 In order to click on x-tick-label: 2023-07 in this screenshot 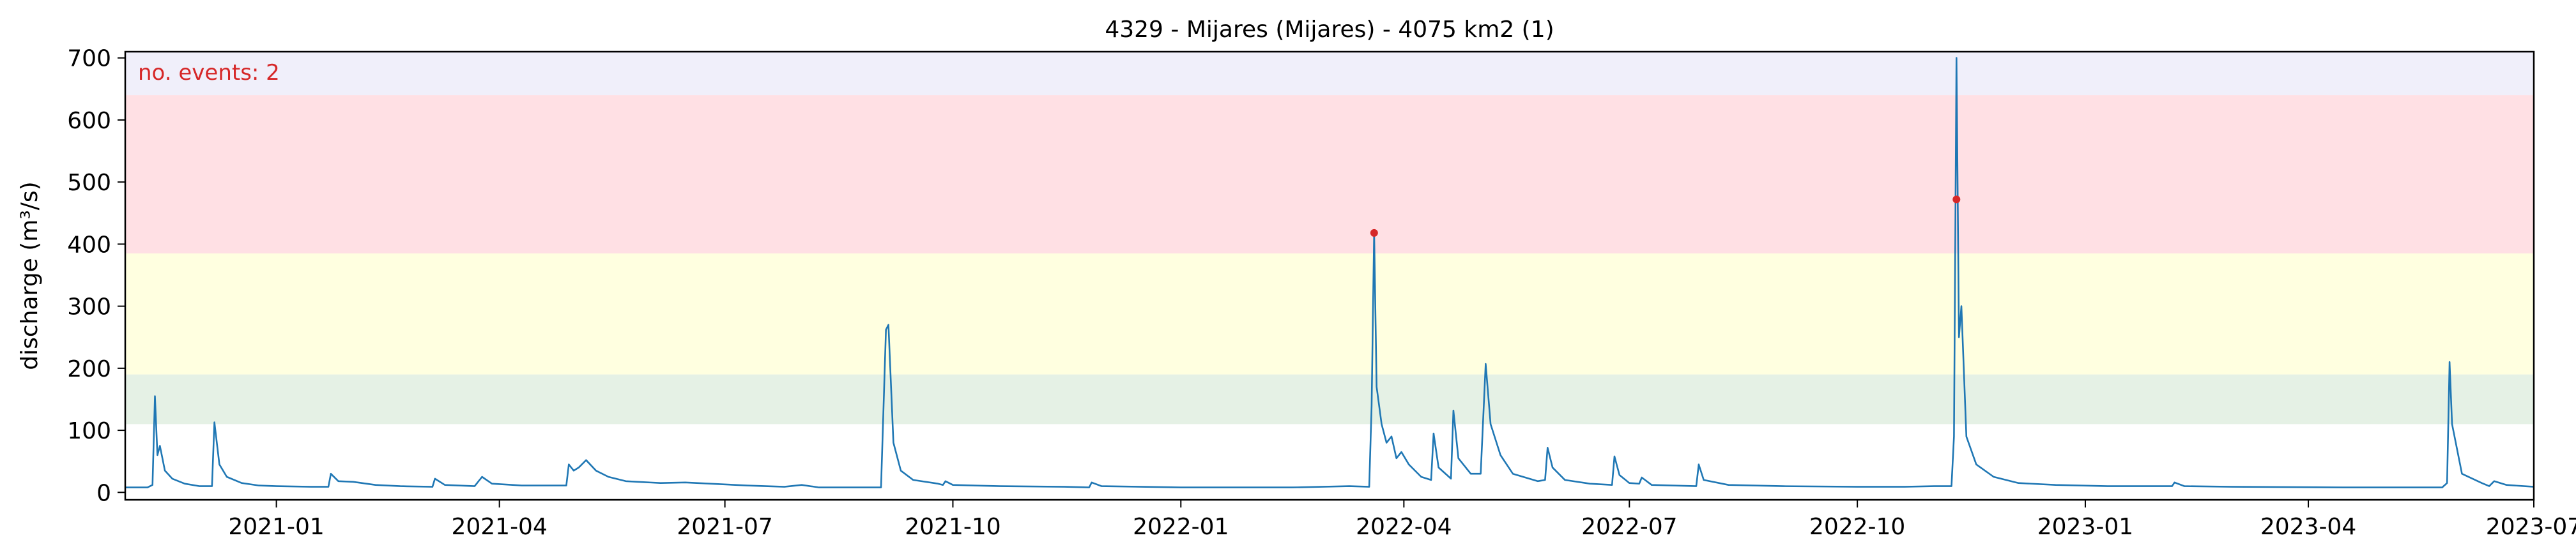, I will do `click(2531, 527)`.